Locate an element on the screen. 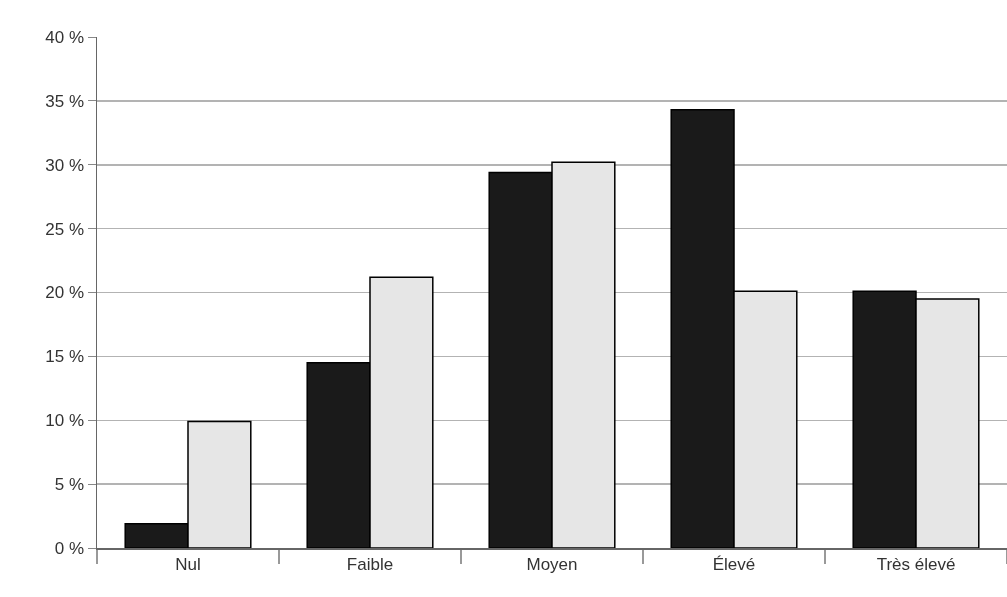  y-tick-label: 30 % is located at coordinates (65, 165).